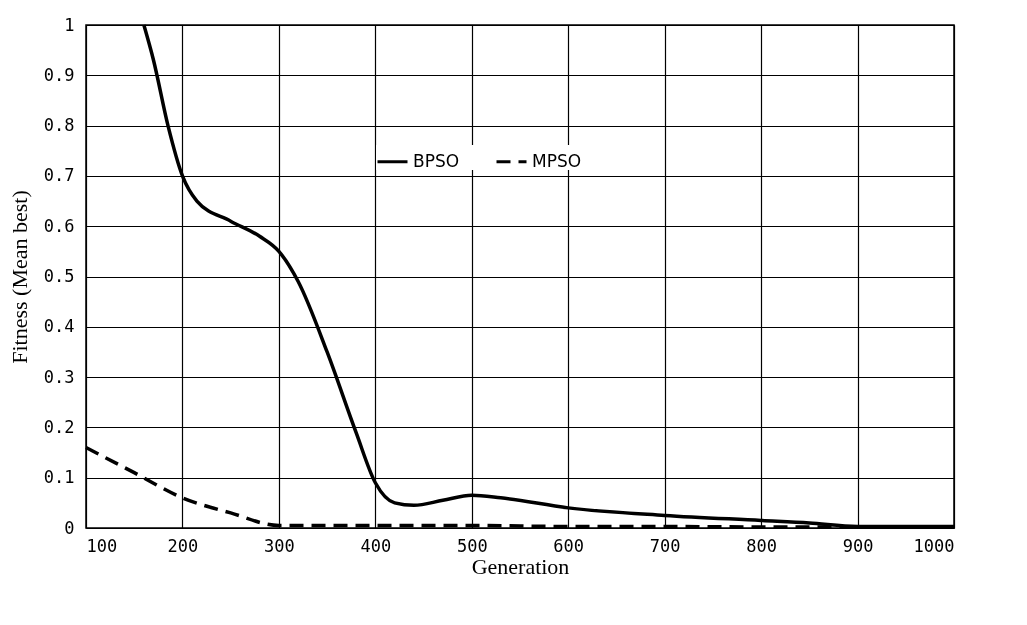 The width and height of the screenshot is (1027, 625). I want to click on x-tick-label: 800, so click(761, 545).